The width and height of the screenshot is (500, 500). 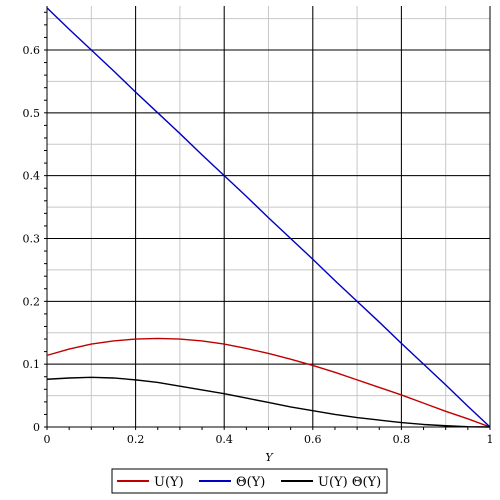 I want to click on y-tick-label: 0.5, so click(x=32, y=113).